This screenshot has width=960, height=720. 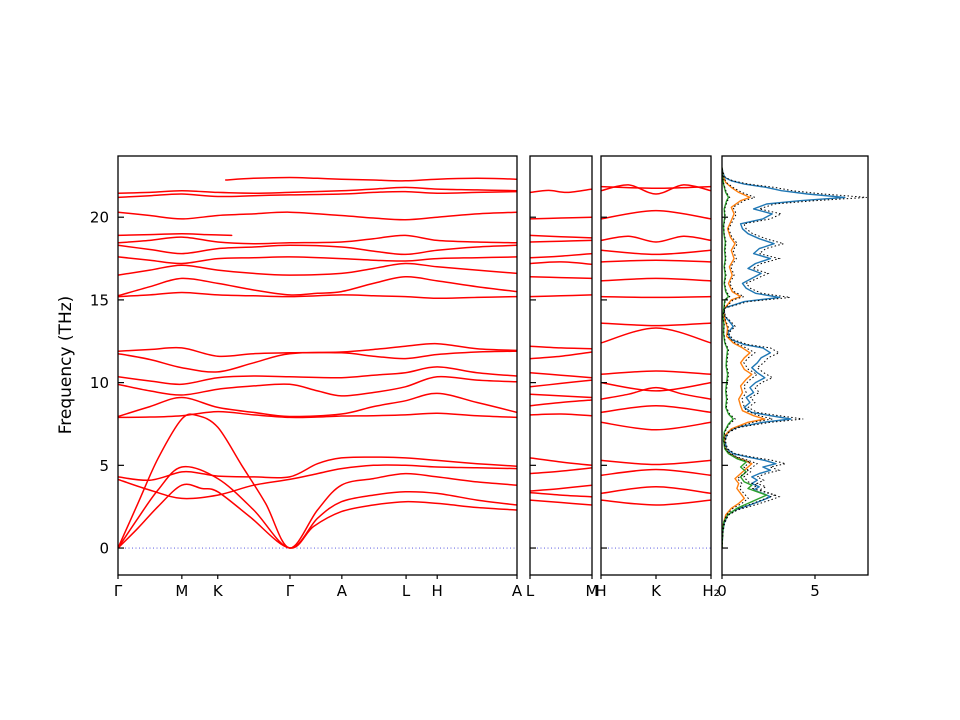 What do you see at coordinates (104, 549) in the screenshot?
I see `y-tick-label: 0` at bounding box center [104, 549].